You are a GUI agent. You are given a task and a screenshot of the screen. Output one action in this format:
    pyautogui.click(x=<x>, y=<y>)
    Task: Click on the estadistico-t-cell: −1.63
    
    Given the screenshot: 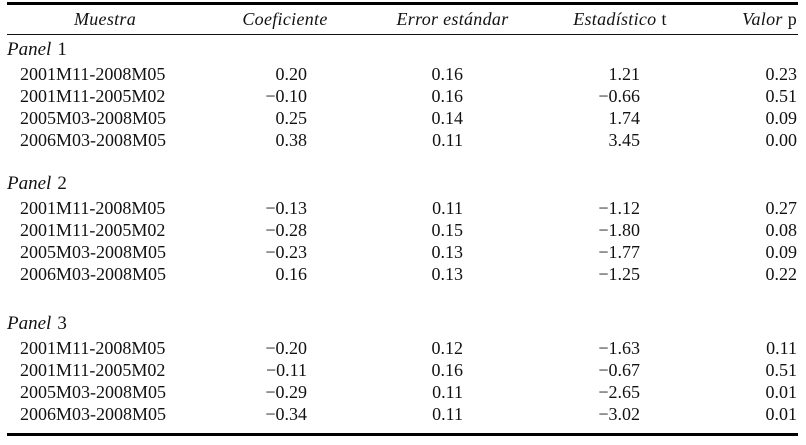 What is the action you would take?
    pyautogui.click(x=619, y=348)
    